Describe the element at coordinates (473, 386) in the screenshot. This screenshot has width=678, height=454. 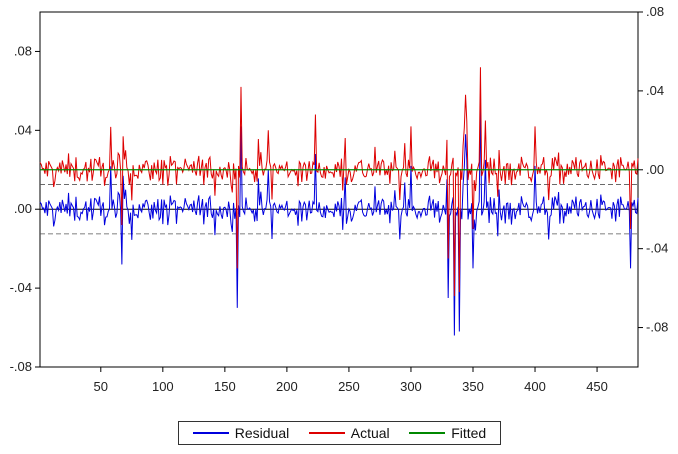
I see `x-tick-label: 350` at that location.